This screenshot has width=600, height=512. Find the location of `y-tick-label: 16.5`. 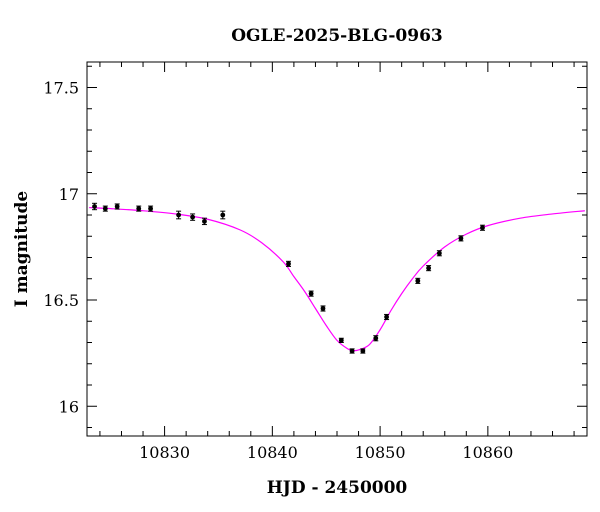

y-tick-label: 16.5 is located at coordinates (61, 300).